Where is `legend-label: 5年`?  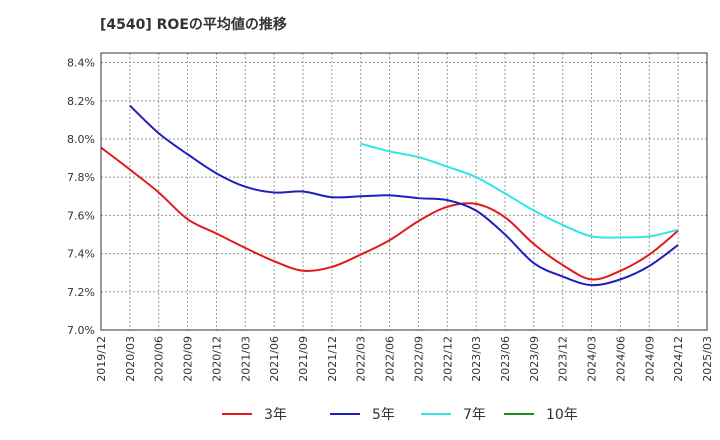 legend-label: 5年 is located at coordinates (383, 415).